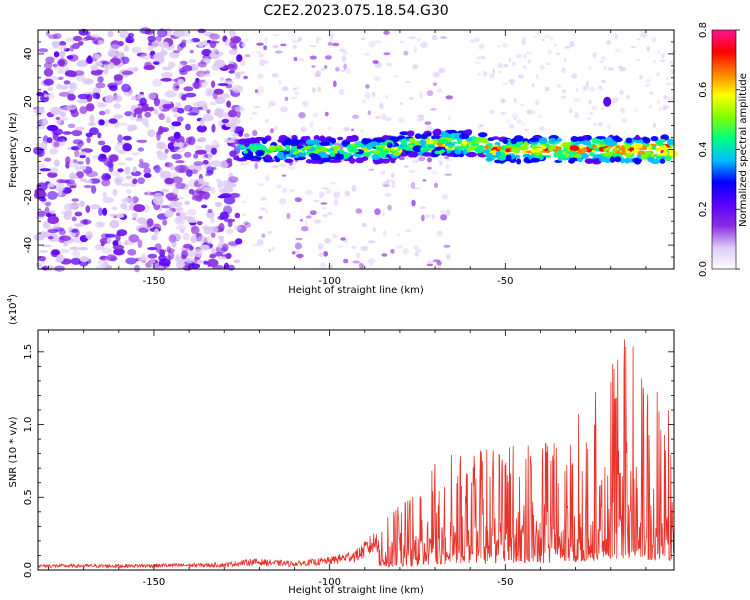 The width and height of the screenshot is (750, 600). What do you see at coordinates (703, 269) in the screenshot?
I see `colorbar-tick-label: 0.0` at bounding box center [703, 269].